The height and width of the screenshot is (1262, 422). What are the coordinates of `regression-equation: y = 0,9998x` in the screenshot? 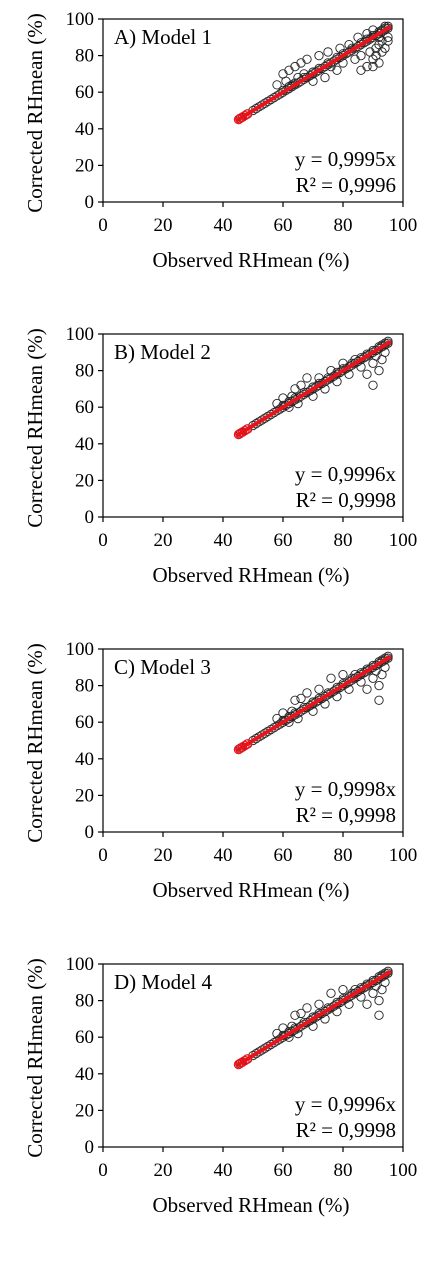 It's located at (346, 789).